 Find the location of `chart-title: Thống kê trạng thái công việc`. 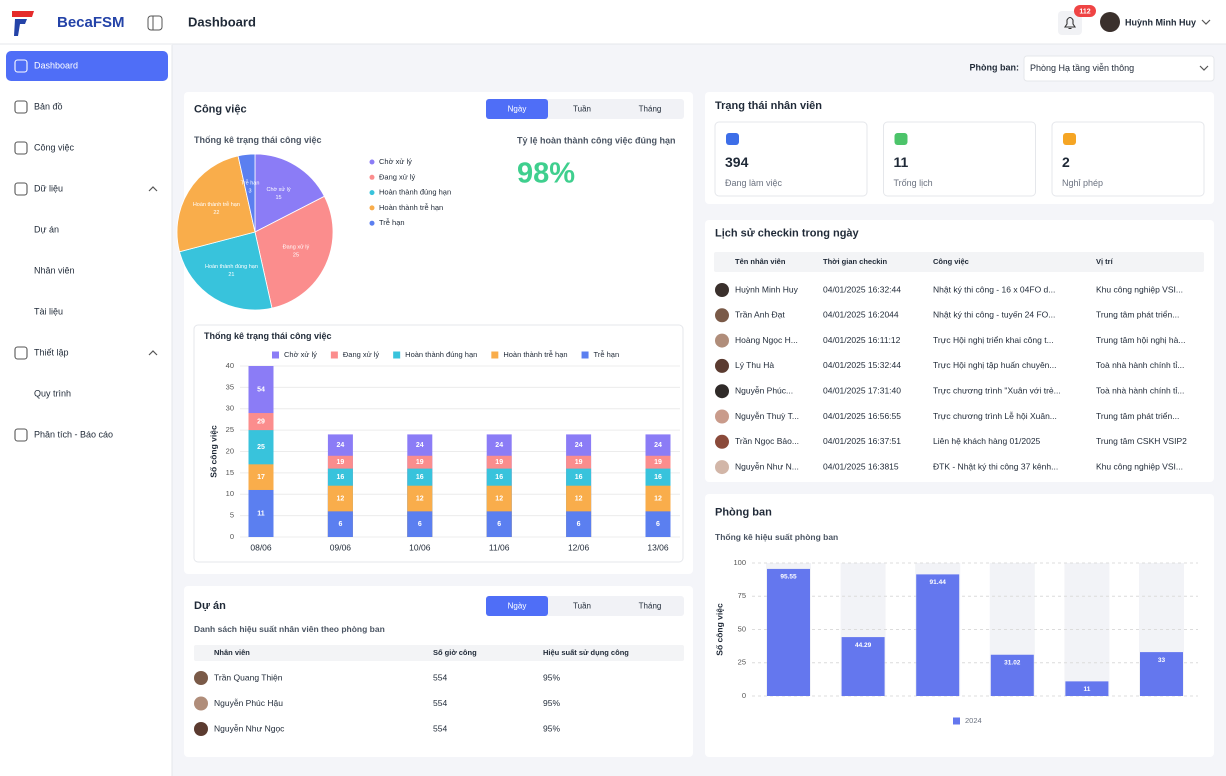

chart-title: Thống kê trạng thái công việc is located at coordinates (268, 336).